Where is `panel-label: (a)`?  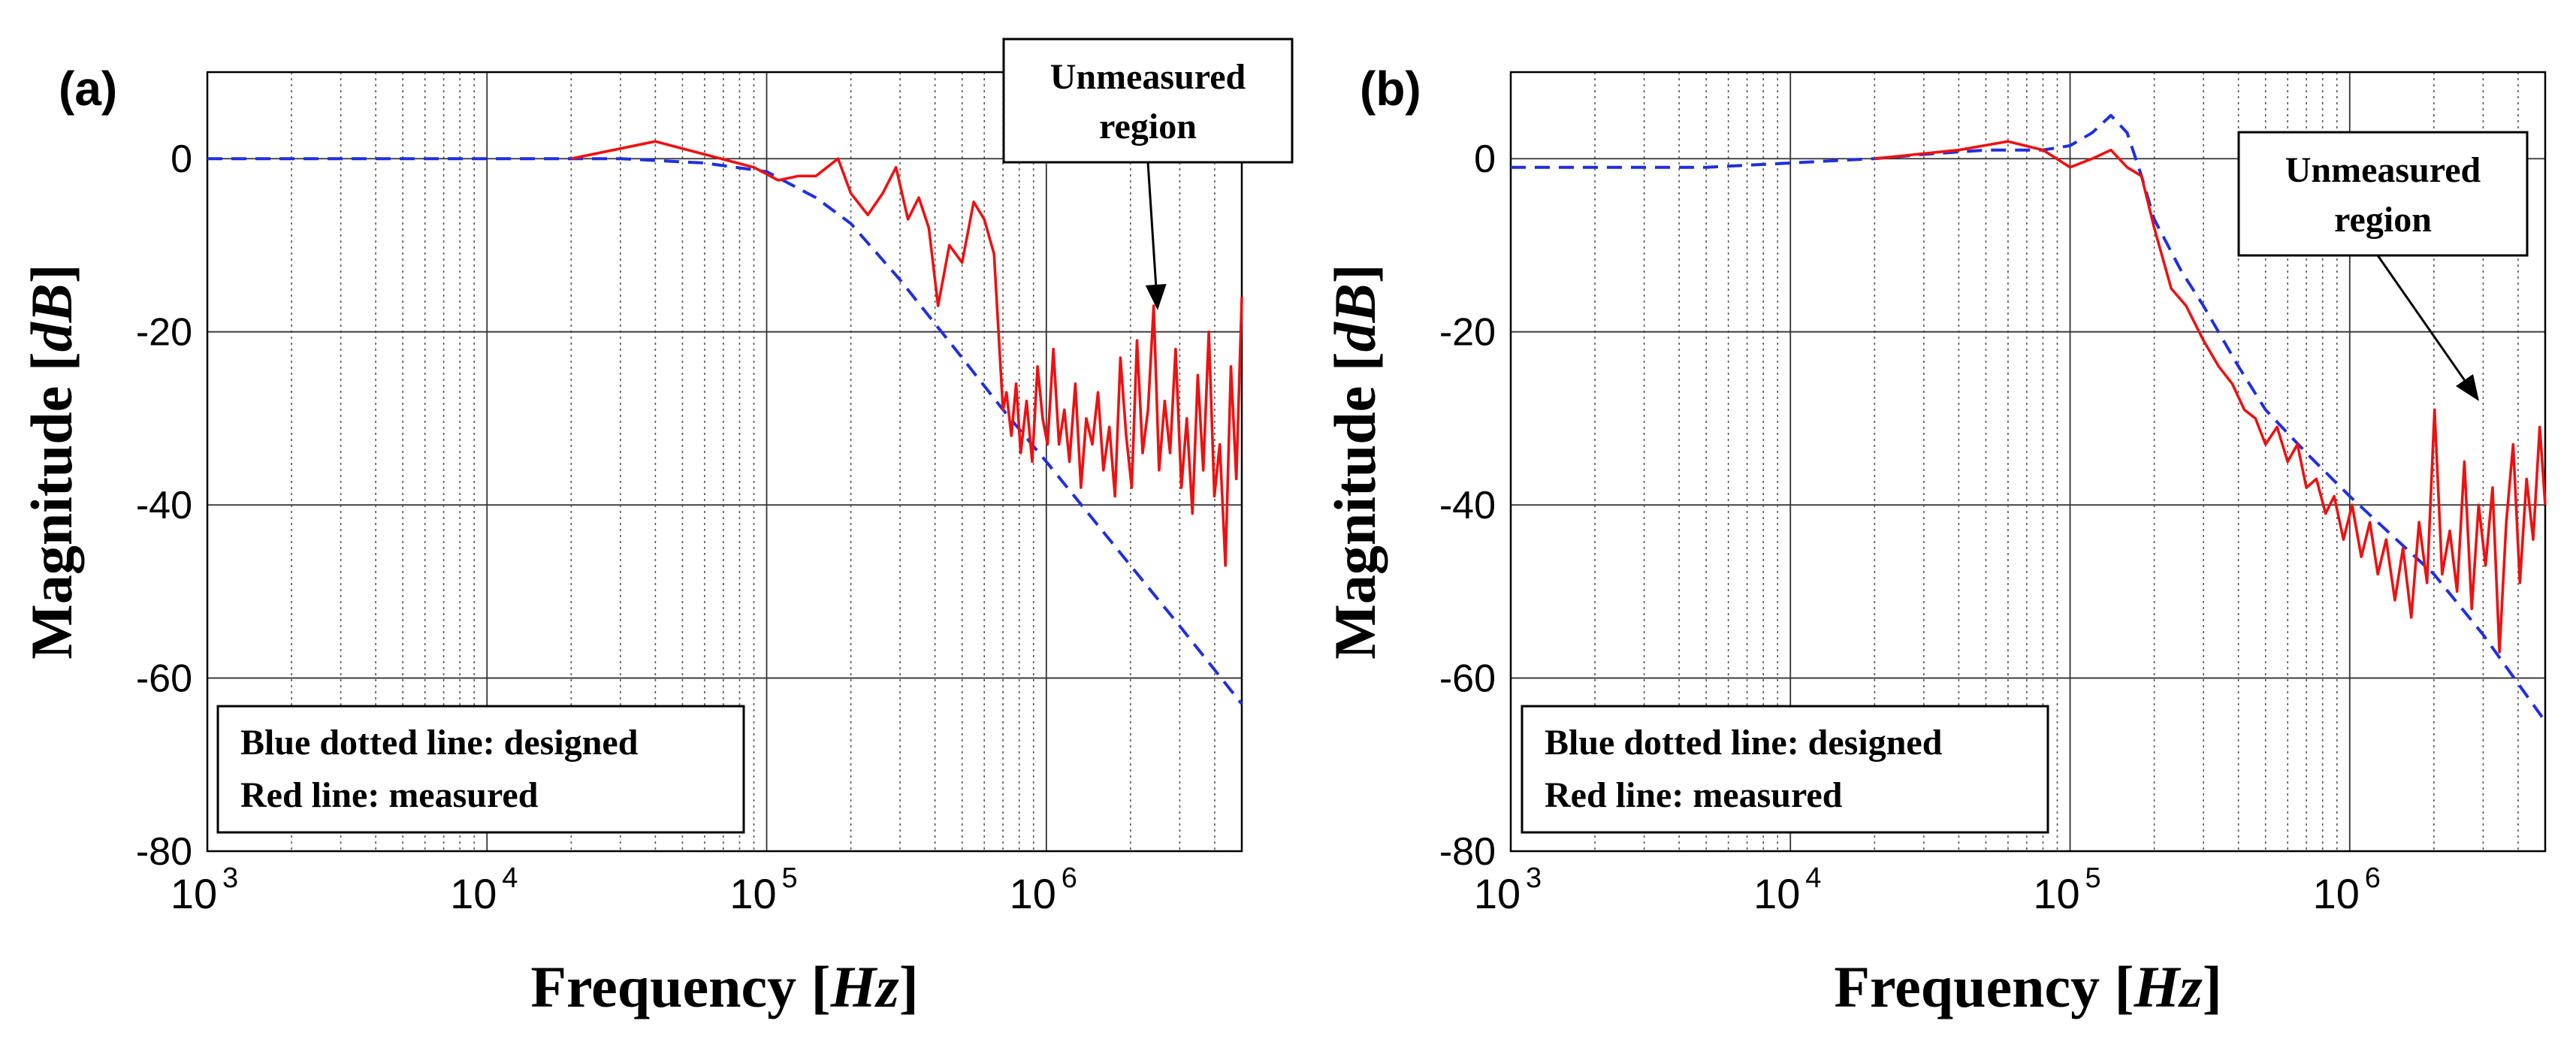
panel-label: (a) is located at coordinates (88, 89).